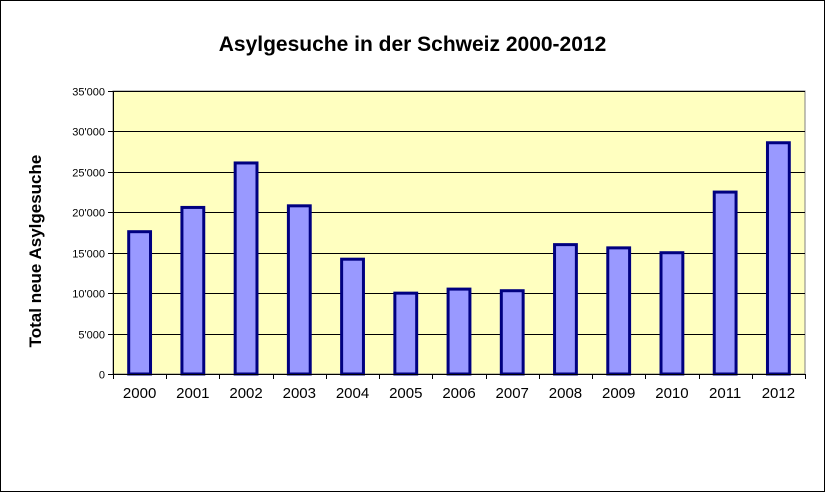  I want to click on y-tick-label: 35'000, so click(88, 93).